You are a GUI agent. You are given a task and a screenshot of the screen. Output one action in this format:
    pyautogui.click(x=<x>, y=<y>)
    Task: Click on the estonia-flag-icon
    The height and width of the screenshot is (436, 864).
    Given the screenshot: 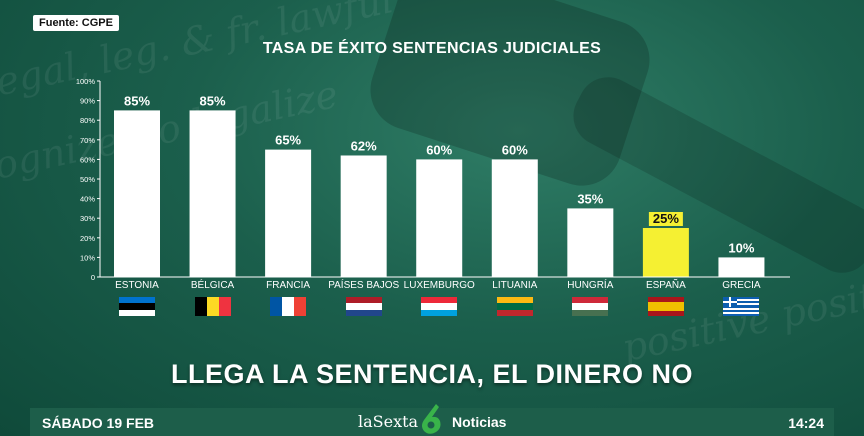 What is the action you would take?
    pyautogui.click(x=137, y=306)
    